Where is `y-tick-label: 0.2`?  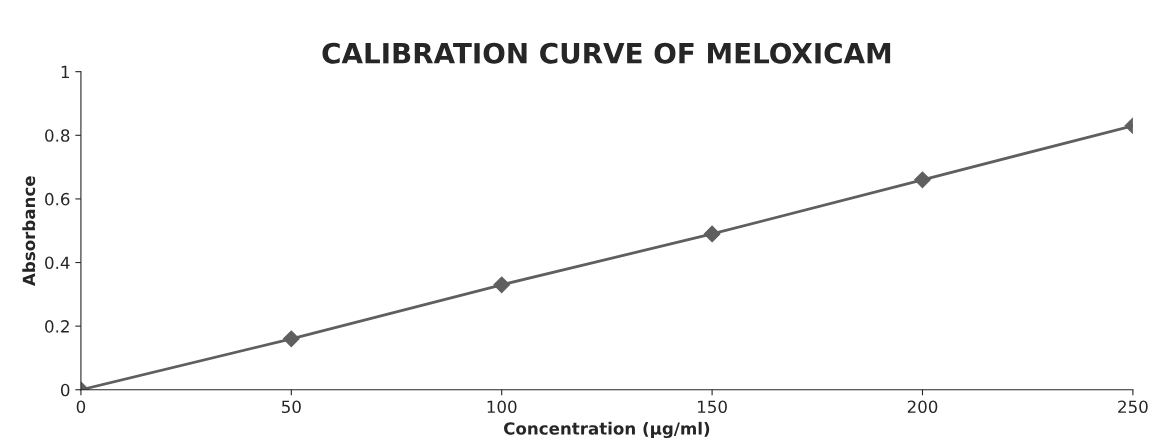
y-tick-label: 0.2 is located at coordinates (57, 326).